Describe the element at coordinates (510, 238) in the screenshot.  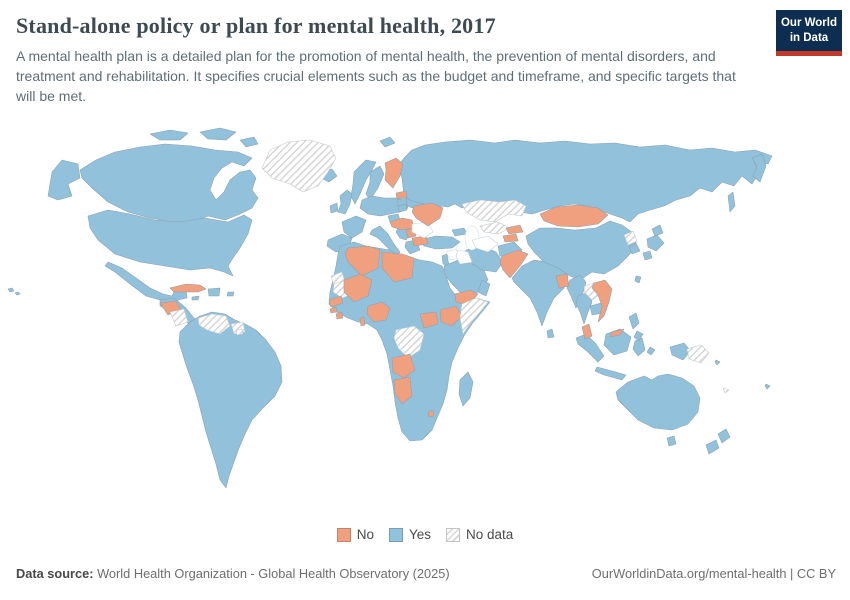
I see `country-tajikistan` at that location.